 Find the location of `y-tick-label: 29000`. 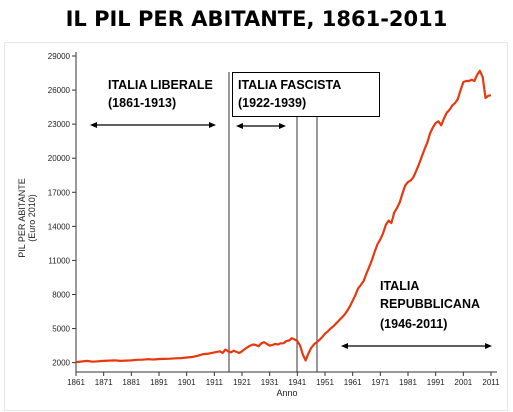

y-tick-label: 29000 is located at coordinates (59, 56).